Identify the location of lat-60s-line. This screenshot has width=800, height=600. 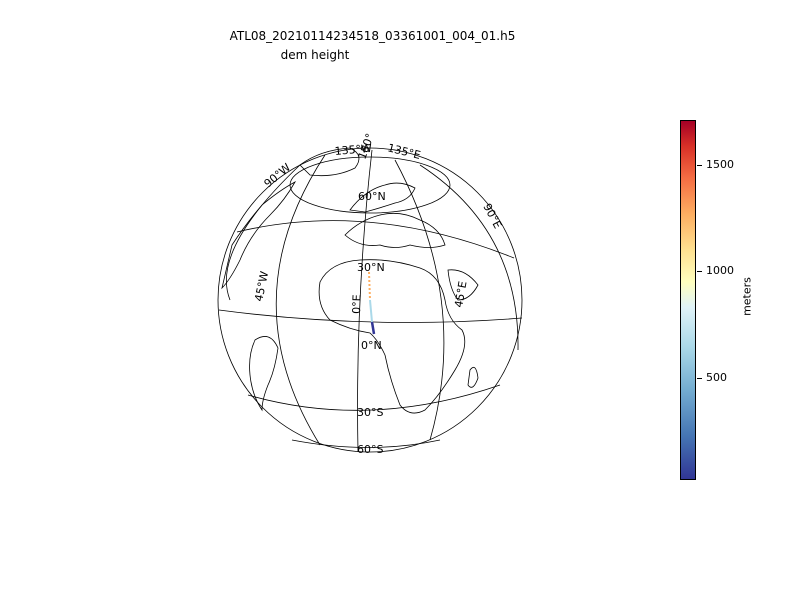
(366, 443).